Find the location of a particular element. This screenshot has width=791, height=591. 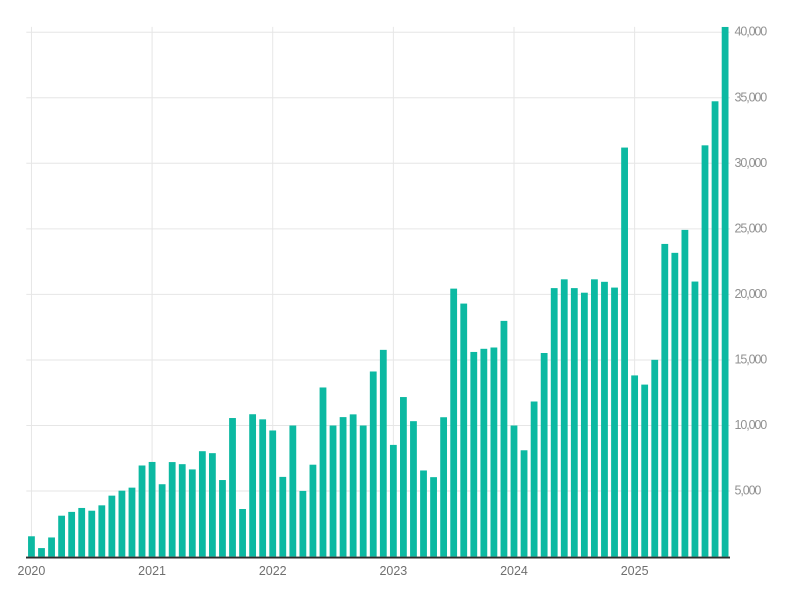

svg-text: 2022 is located at coordinates (273, 571).